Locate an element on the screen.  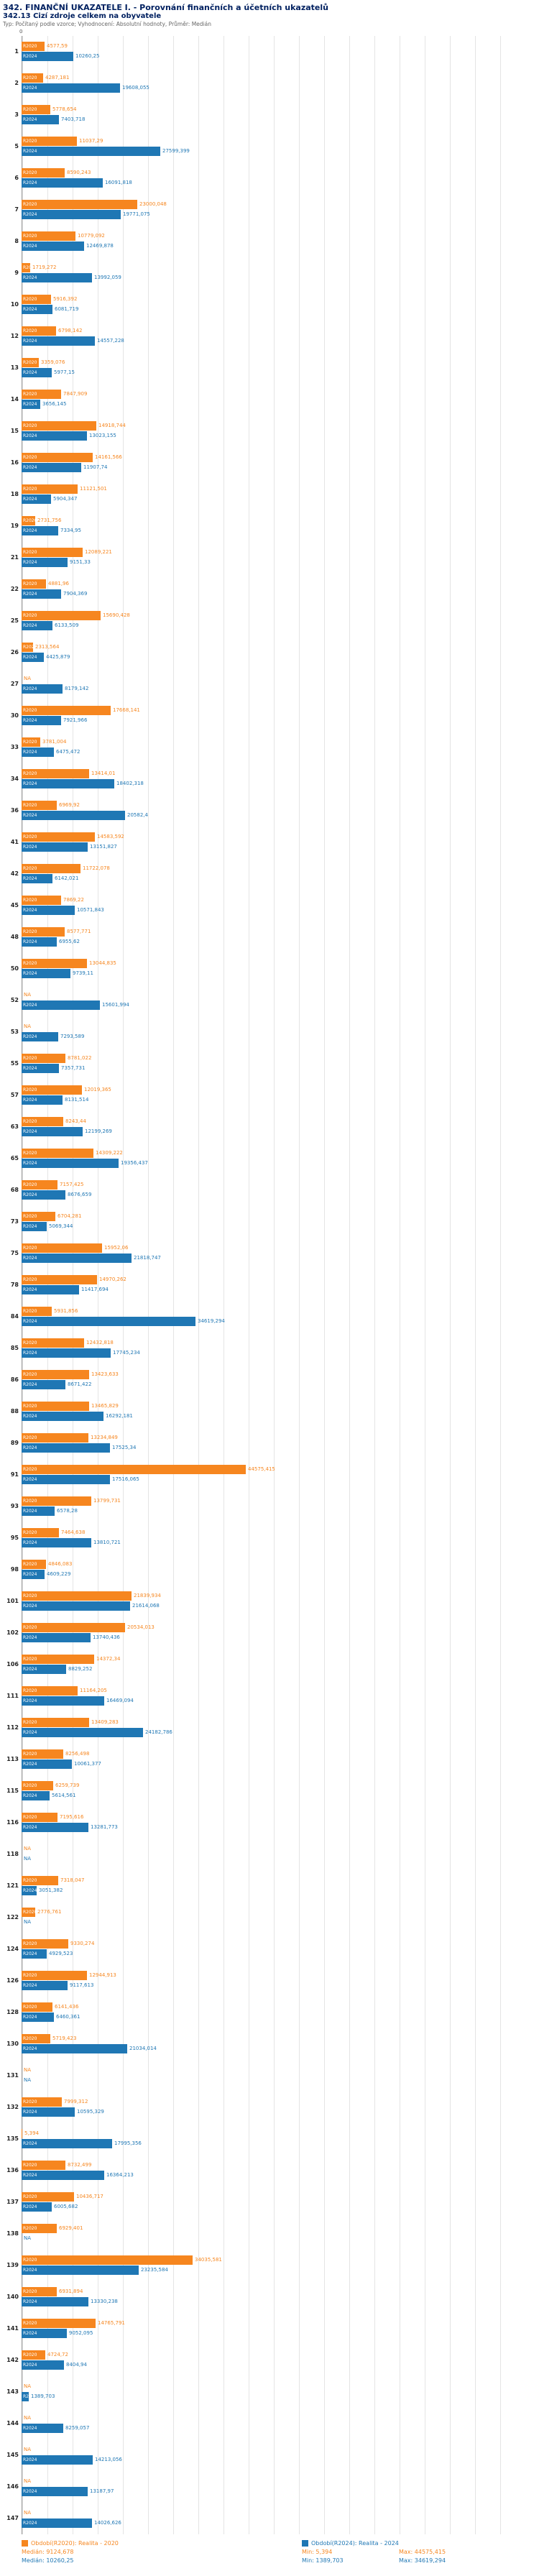
row-id-label: 84 is located at coordinates (14, 1316).